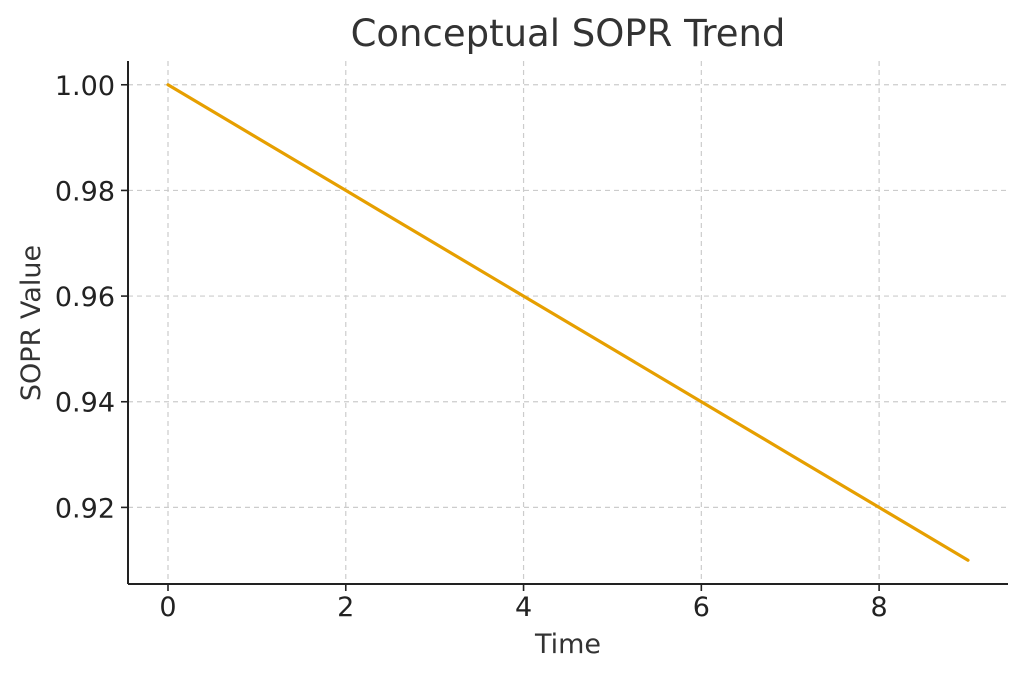 The height and width of the screenshot is (677, 1024). Describe the element at coordinates (567, 644) in the screenshot. I see `x-axis-label: Time` at that location.